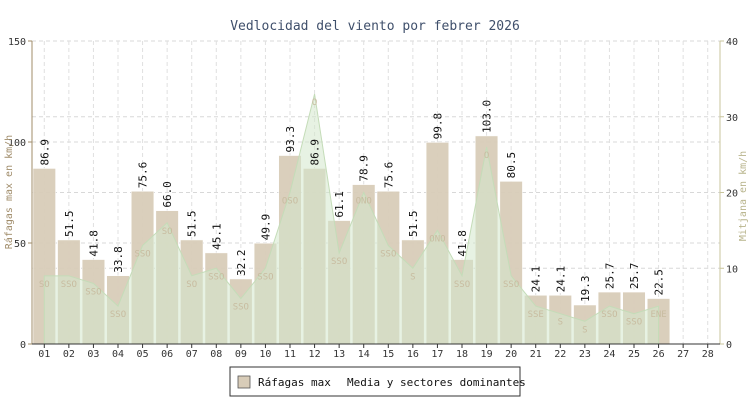 The width and height of the screenshot is (750, 404). What do you see at coordinates (743, 196) in the screenshot?
I see `y-axis-label-right: Mitjana en km/h` at bounding box center [743, 196].